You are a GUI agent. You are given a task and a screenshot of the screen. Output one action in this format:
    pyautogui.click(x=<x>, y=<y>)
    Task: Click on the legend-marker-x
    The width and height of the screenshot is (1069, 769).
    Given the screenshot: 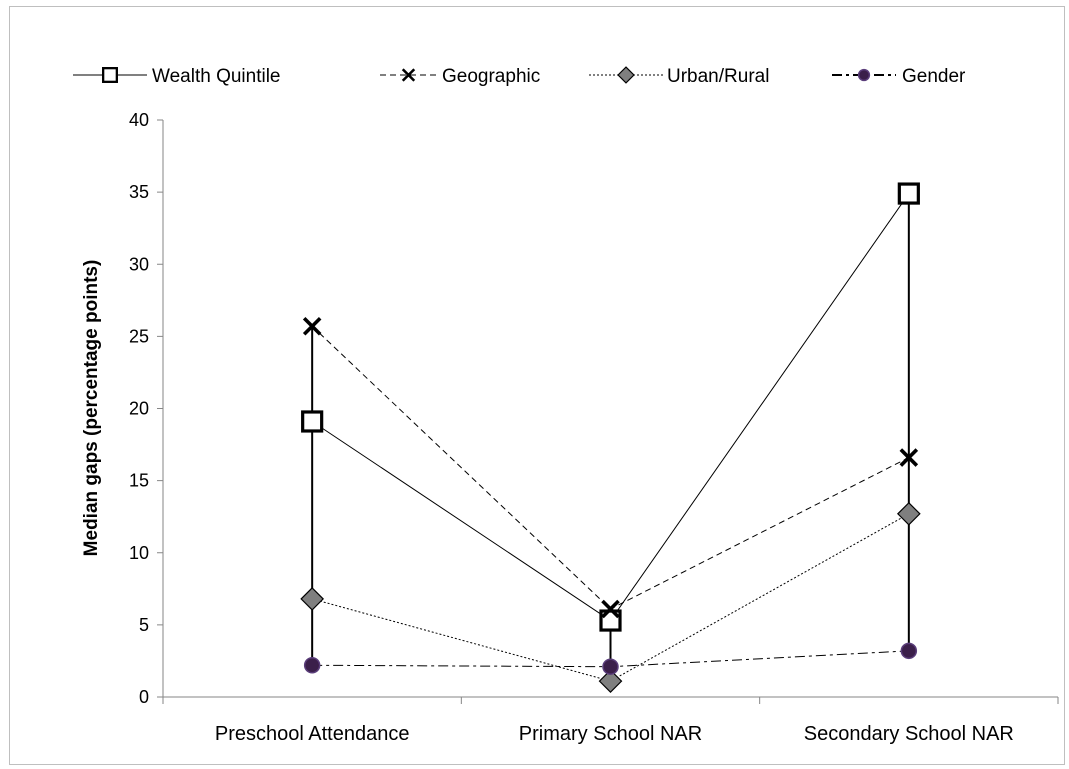 What is the action you would take?
    pyautogui.click(x=408, y=75)
    